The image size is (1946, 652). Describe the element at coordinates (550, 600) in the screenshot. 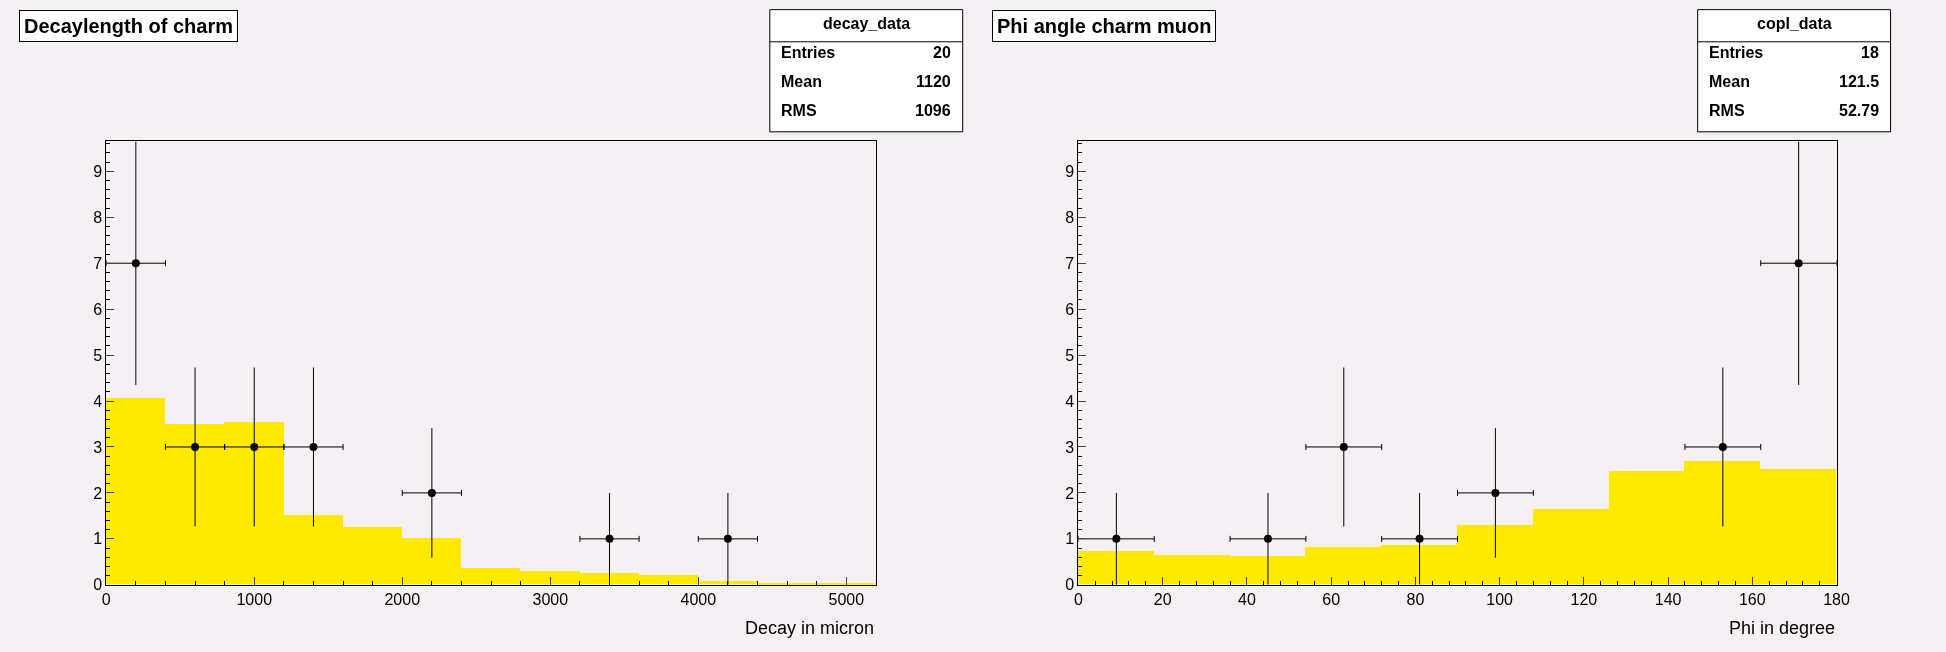

I see `x-tick-label: 3000` at that location.